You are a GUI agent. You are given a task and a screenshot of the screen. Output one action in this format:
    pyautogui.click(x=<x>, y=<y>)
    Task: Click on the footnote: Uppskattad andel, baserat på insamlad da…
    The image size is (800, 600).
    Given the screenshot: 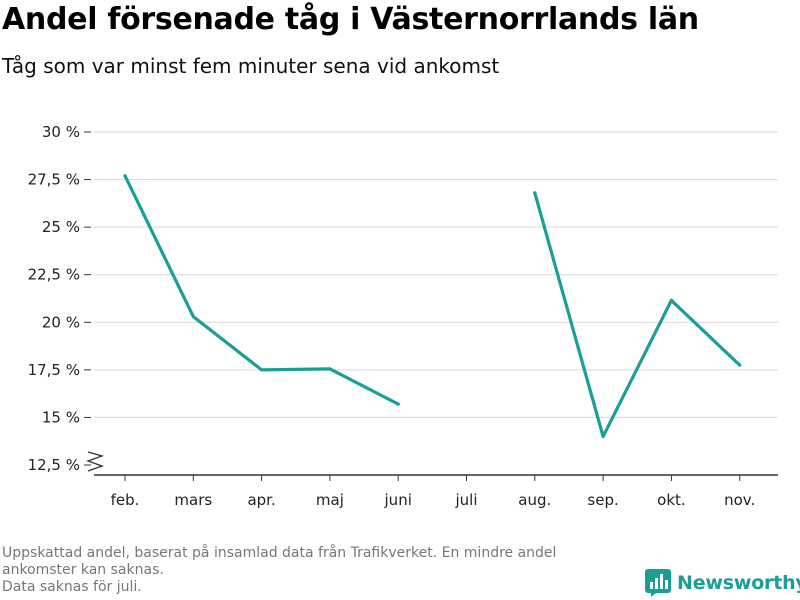 What is the action you would take?
    pyautogui.click(x=322, y=570)
    